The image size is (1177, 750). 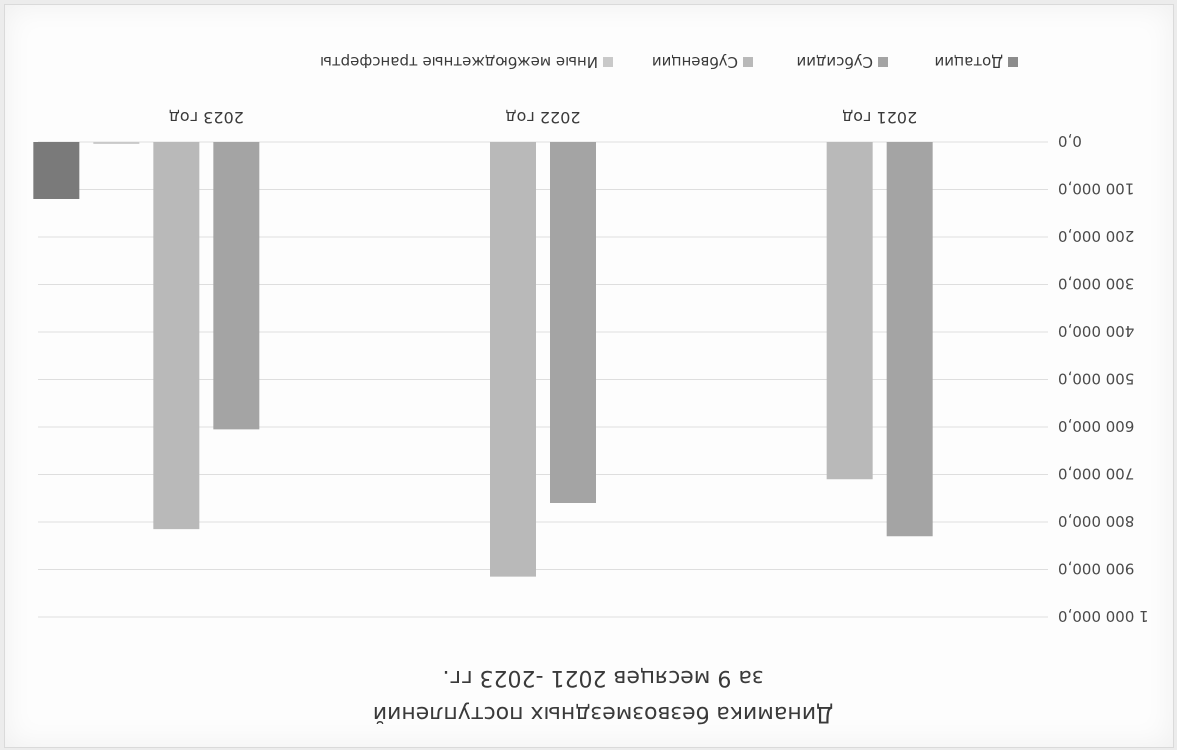 What do you see at coordinates (1096, 284) in the screenshot?
I see `y-tick-label: 300 000,0` at bounding box center [1096, 284].